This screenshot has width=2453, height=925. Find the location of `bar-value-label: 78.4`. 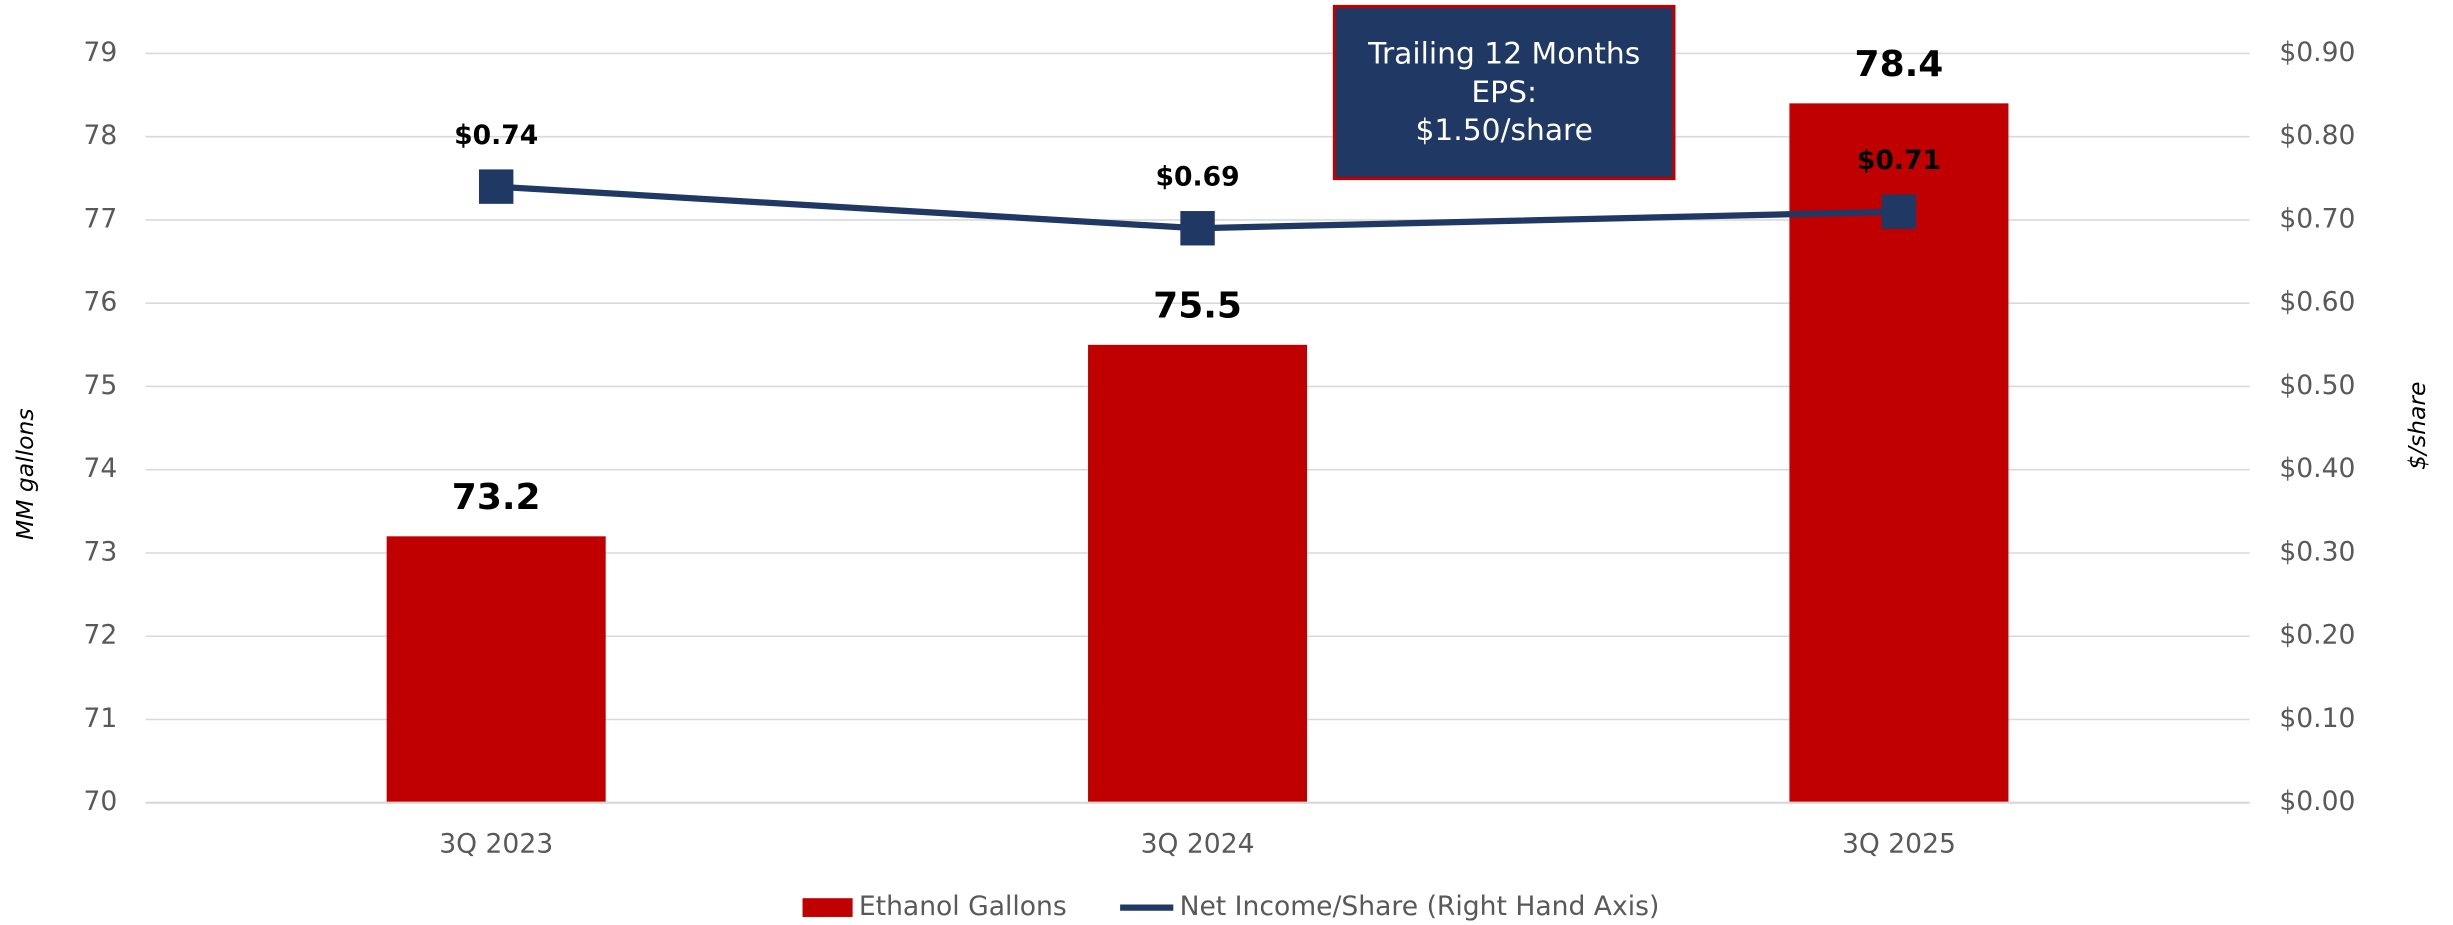

bar-value-label: 78.4 is located at coordinates (1899, 64).